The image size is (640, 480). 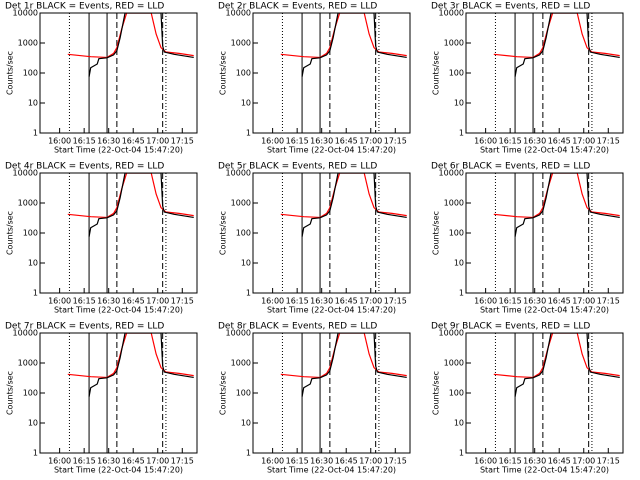 I want to click on chart-title: Det 3r BLACK = Events, RED = LLD, so click(x=510, y=7).